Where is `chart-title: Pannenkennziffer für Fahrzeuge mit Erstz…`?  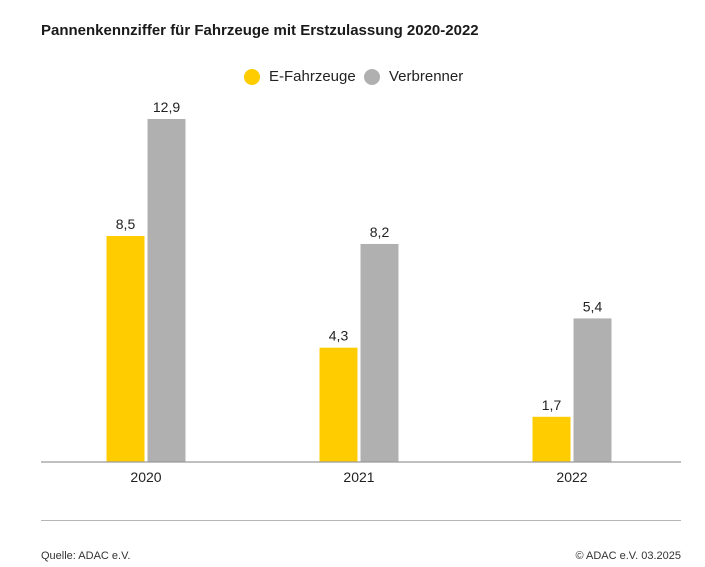
chart-title: Pannenkennziffer für Fahrzeuge mit Erstz… is located at coordinates (260, 30).